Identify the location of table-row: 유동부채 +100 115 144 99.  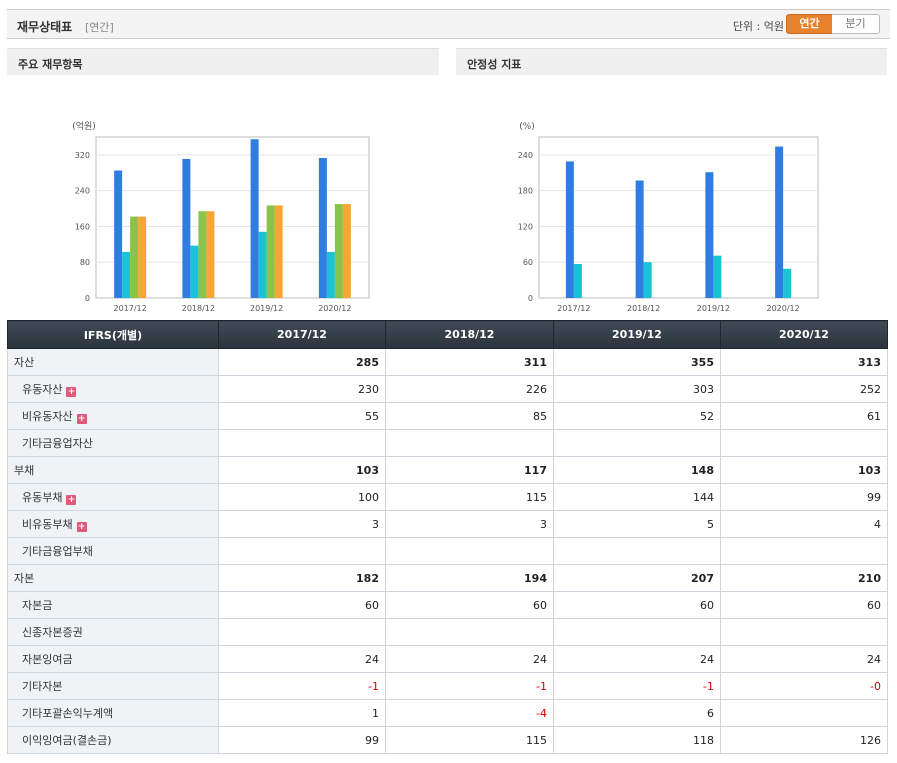
(447, 497).